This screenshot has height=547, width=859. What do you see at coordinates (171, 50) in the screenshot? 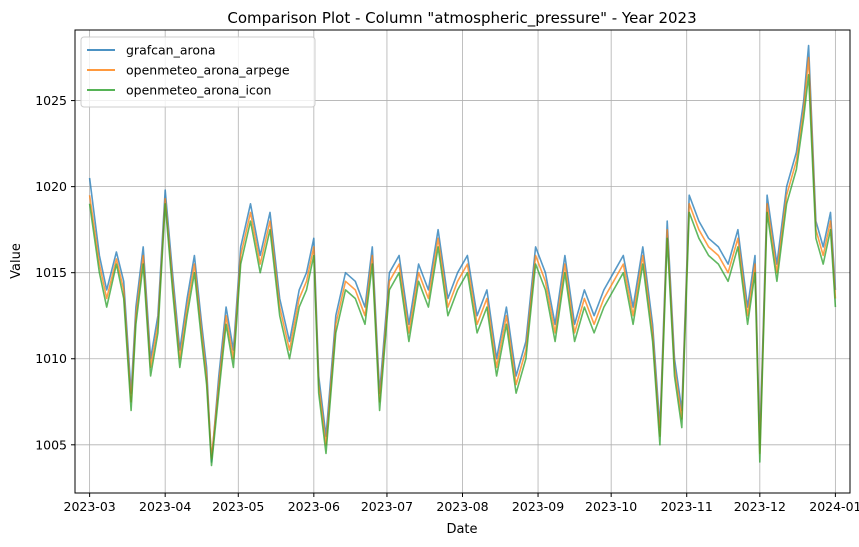
I see `legend-label: grafcan_arona` at bounding box center [171, 50].